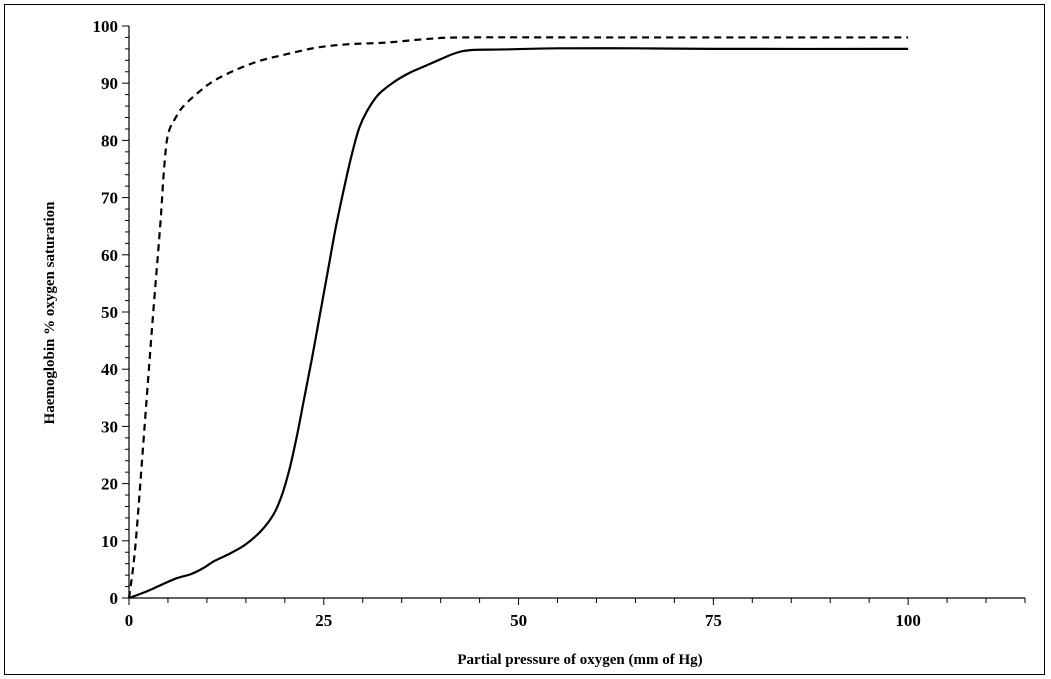 The height and width of the screenshot is (679, 1051). I want to click on x-tick-label: 25, so click(323, 620).